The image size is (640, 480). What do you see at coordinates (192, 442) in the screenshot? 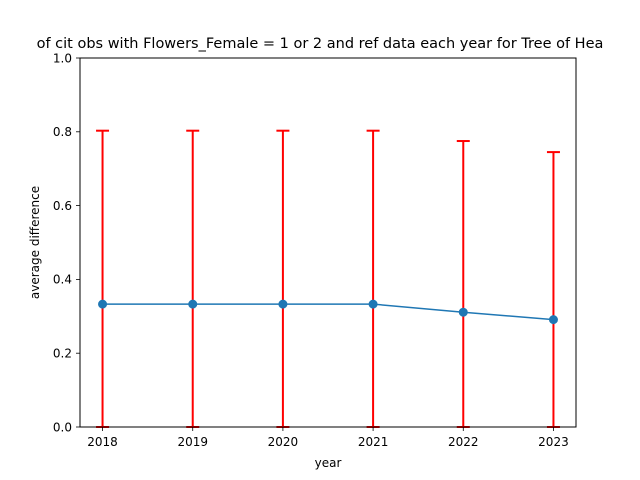
I see `x-tick-label: 2019` at bounding box center [192, 442].